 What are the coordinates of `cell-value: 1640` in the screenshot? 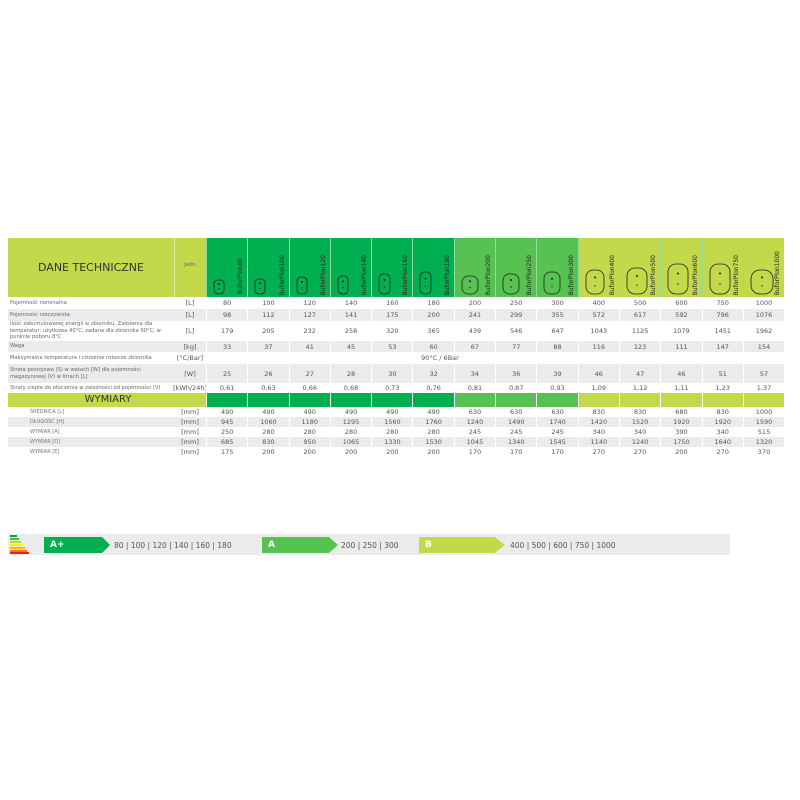 It's located at (722, 442).